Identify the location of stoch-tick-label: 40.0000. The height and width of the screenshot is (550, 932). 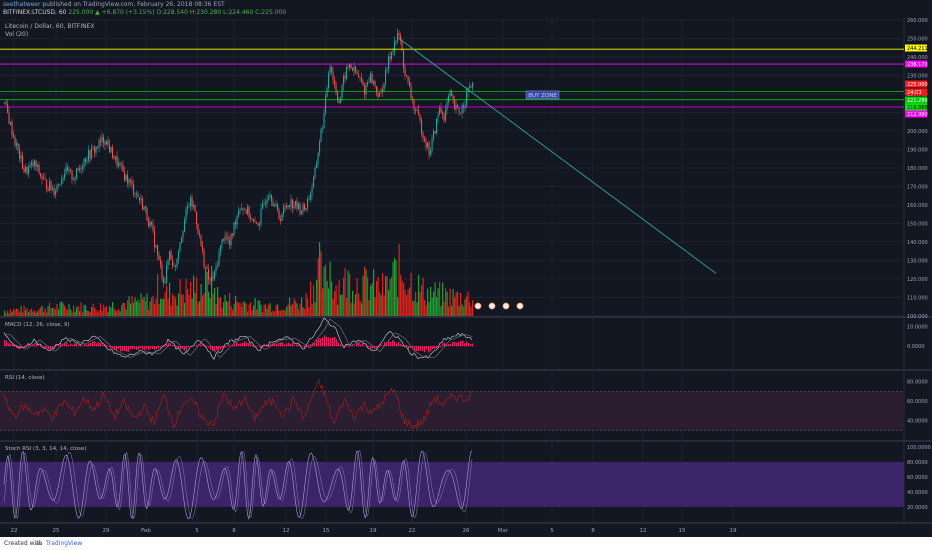
(917, 493).